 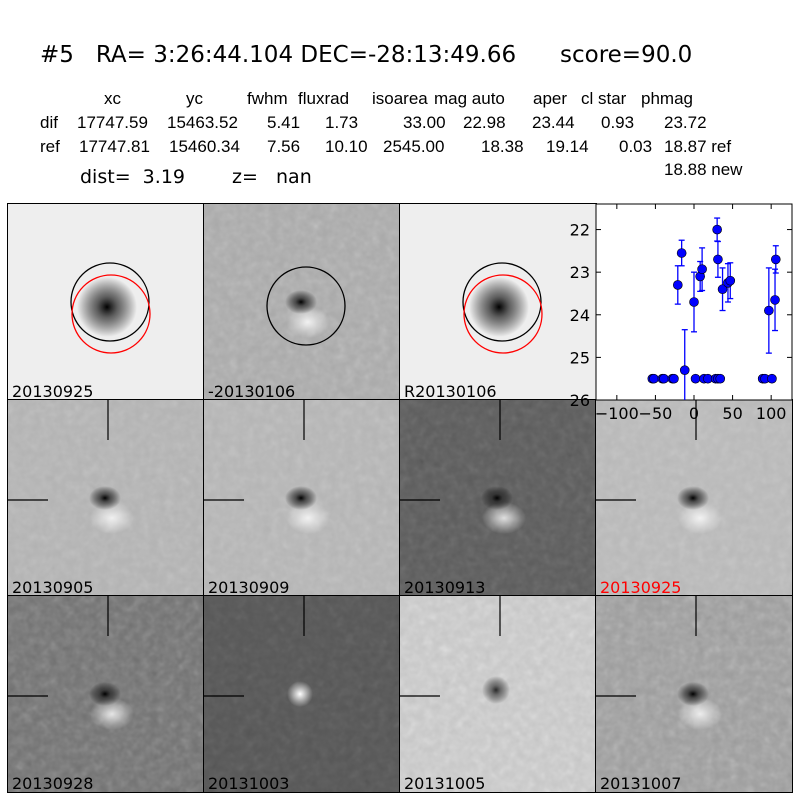 What do you see at coordinates (694, 413) in the screenshot?
I see `x-tick-label: 0` at bounding box center [694, 413].